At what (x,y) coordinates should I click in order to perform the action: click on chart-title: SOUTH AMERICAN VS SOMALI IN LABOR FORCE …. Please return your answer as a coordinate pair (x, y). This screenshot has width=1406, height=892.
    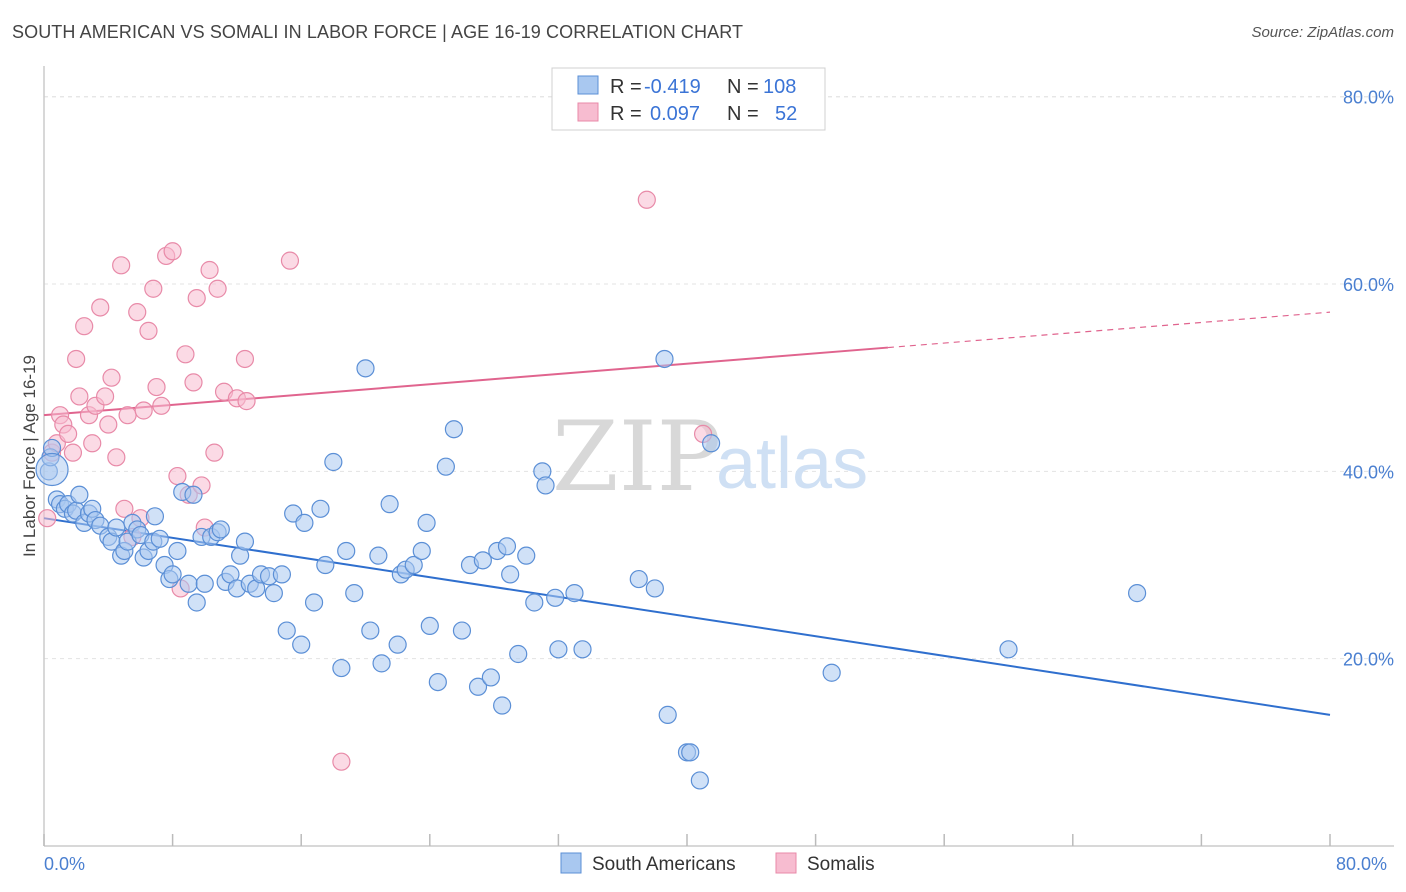
    Looking at the image, I should click on (378, 32).